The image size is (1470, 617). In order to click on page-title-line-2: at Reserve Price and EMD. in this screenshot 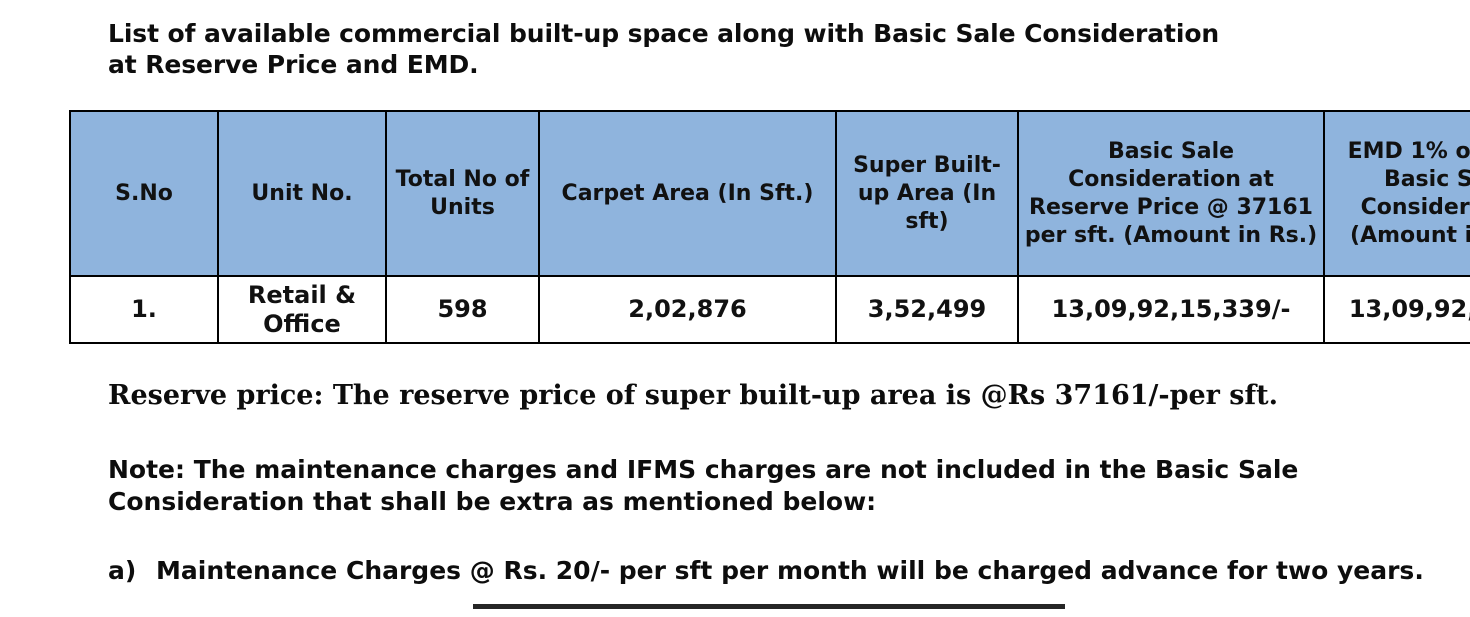, I will do `click(293, 64)`.